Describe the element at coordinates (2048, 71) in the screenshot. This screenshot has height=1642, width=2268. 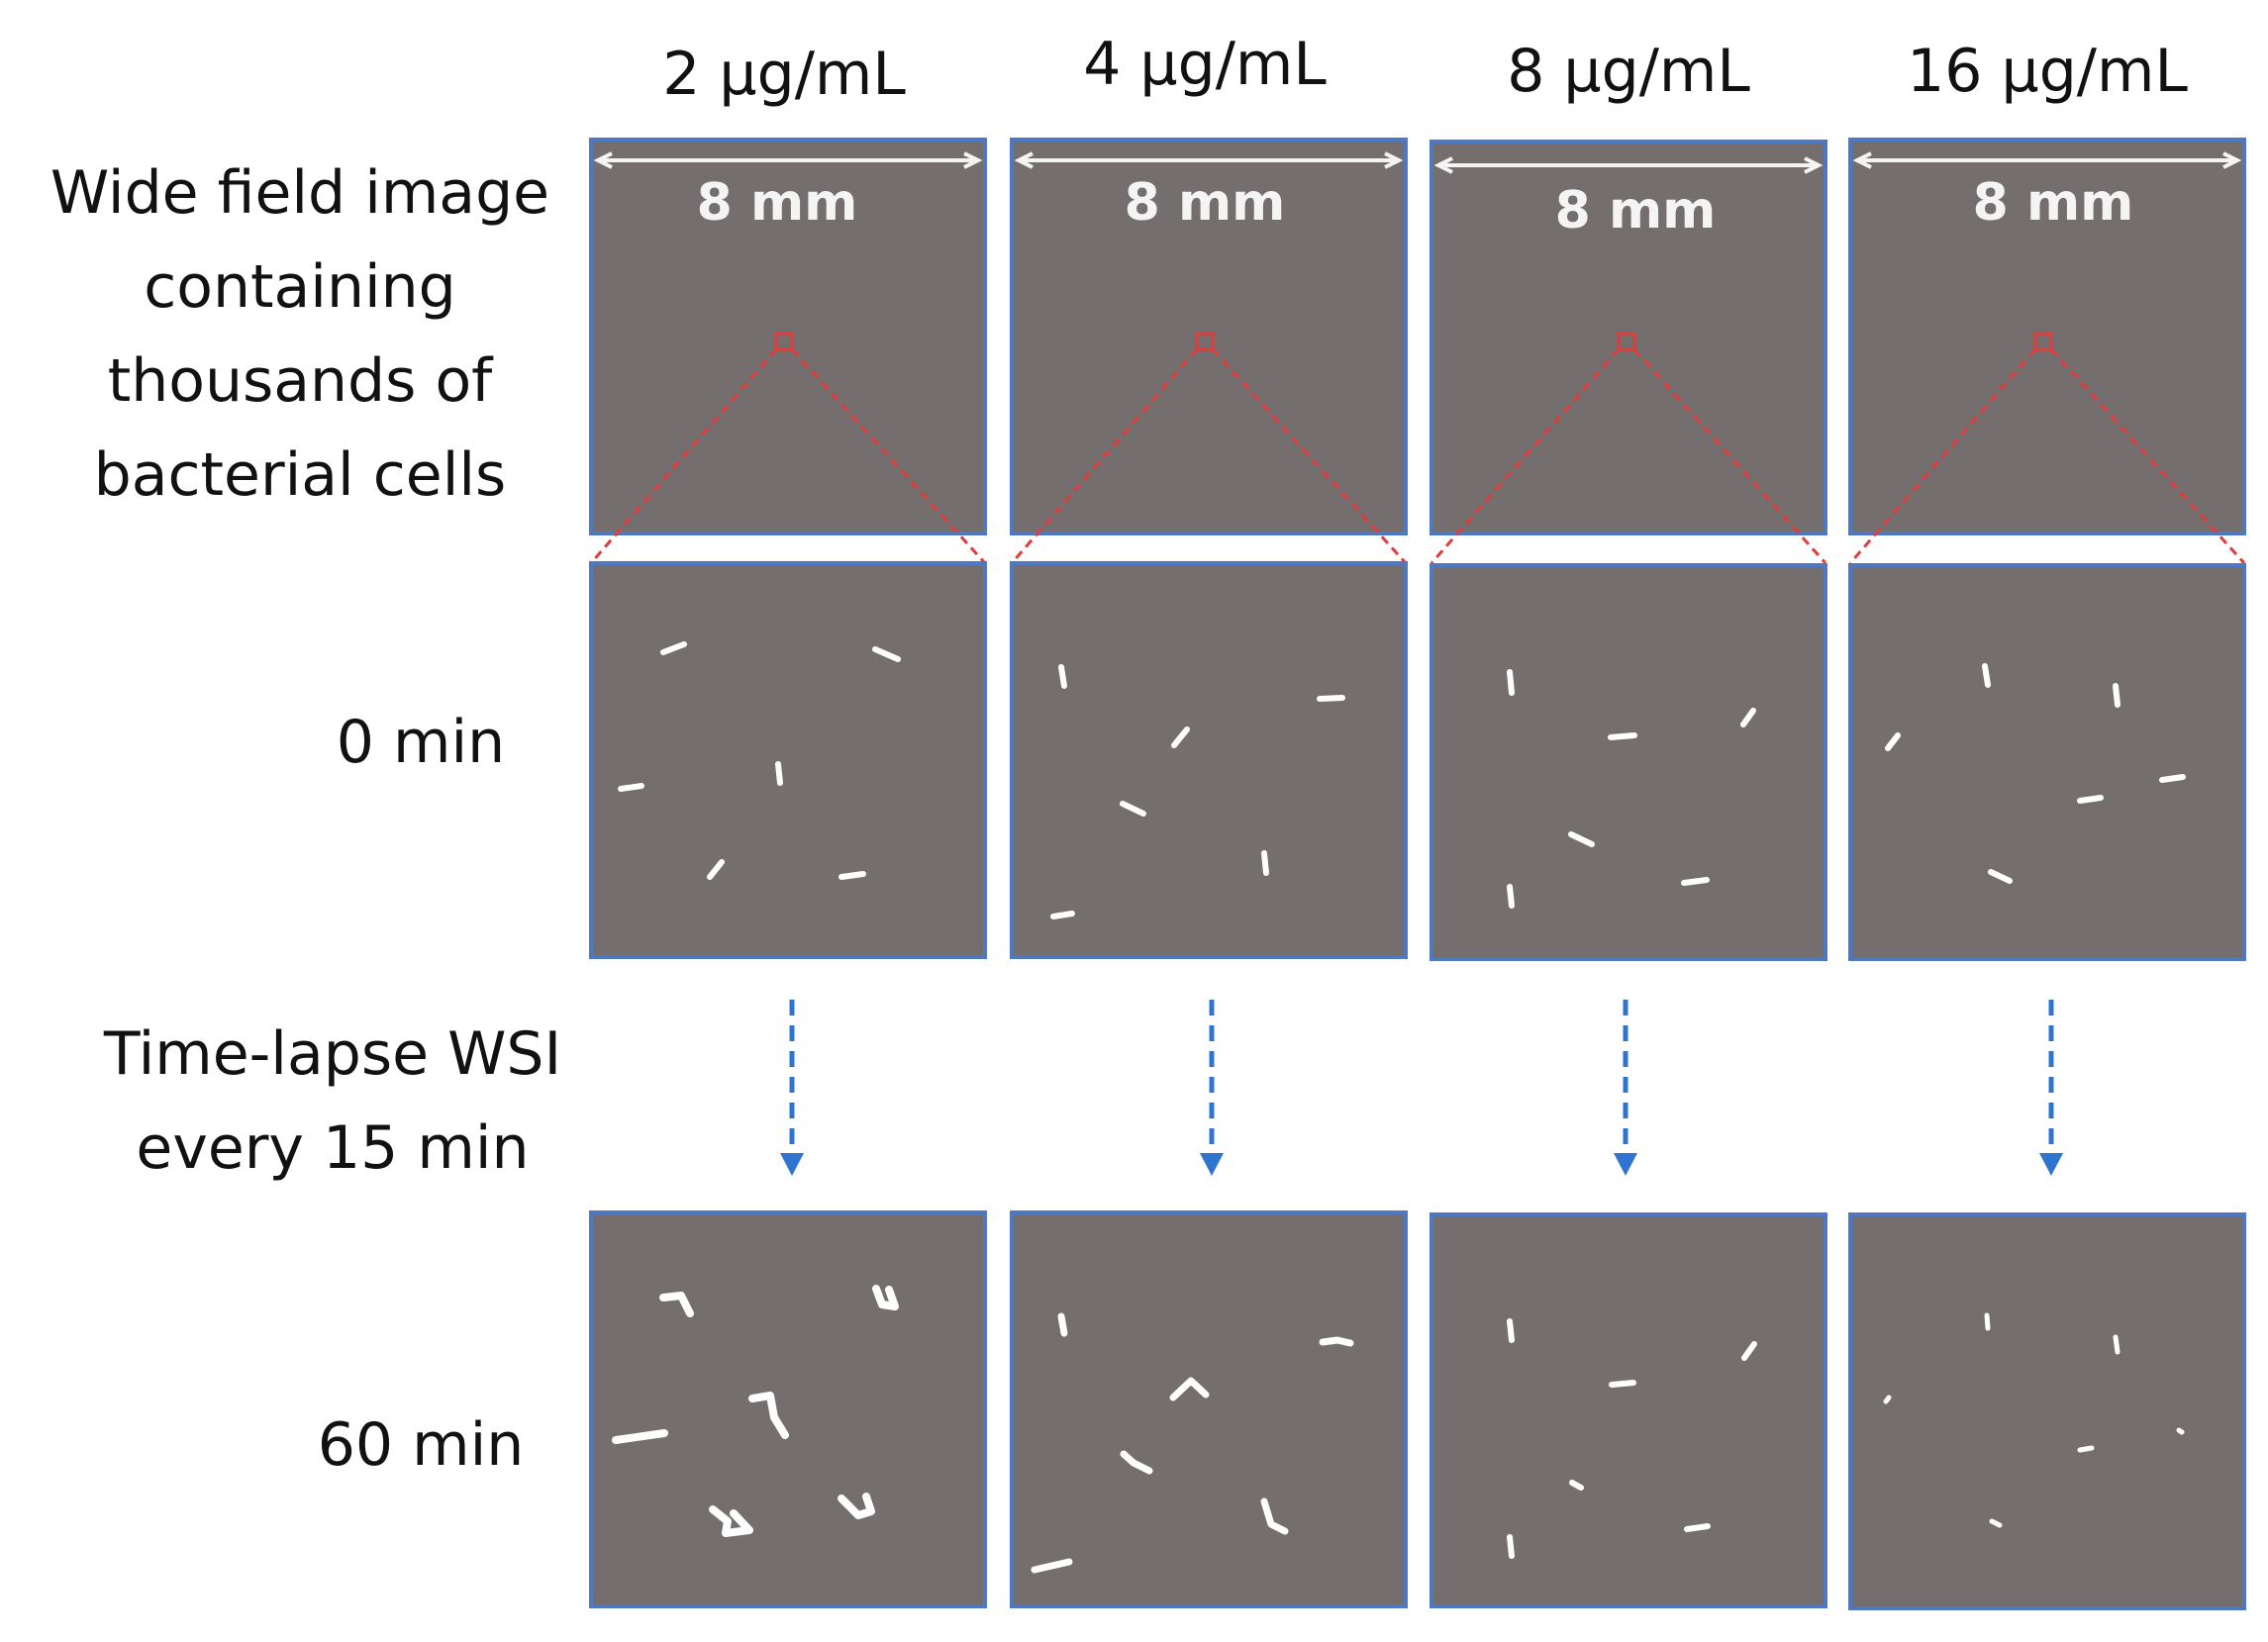
I see `concentration-label: 16 µg/mL` at that location.